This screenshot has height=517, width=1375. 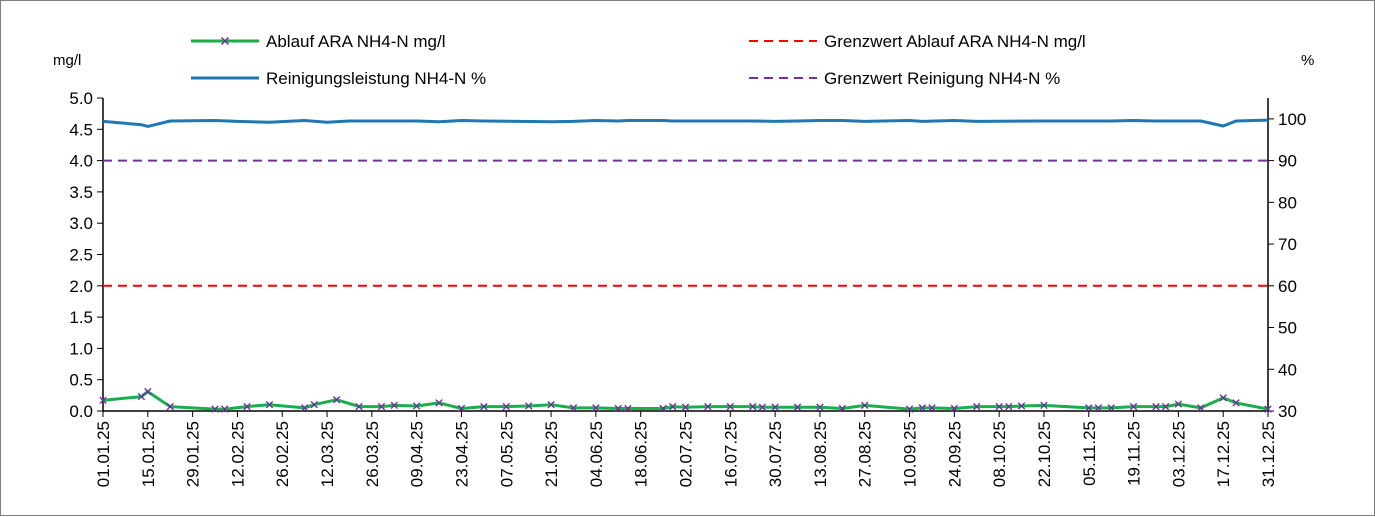 I want to click on left-y-tick-label: 3.0, so click(x=81, y=223).